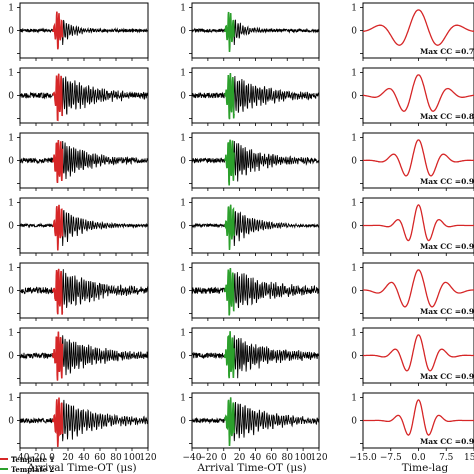 This screenshot has height=474, width=474. I want to click on x-tick-label: 40, so click(256, 458).